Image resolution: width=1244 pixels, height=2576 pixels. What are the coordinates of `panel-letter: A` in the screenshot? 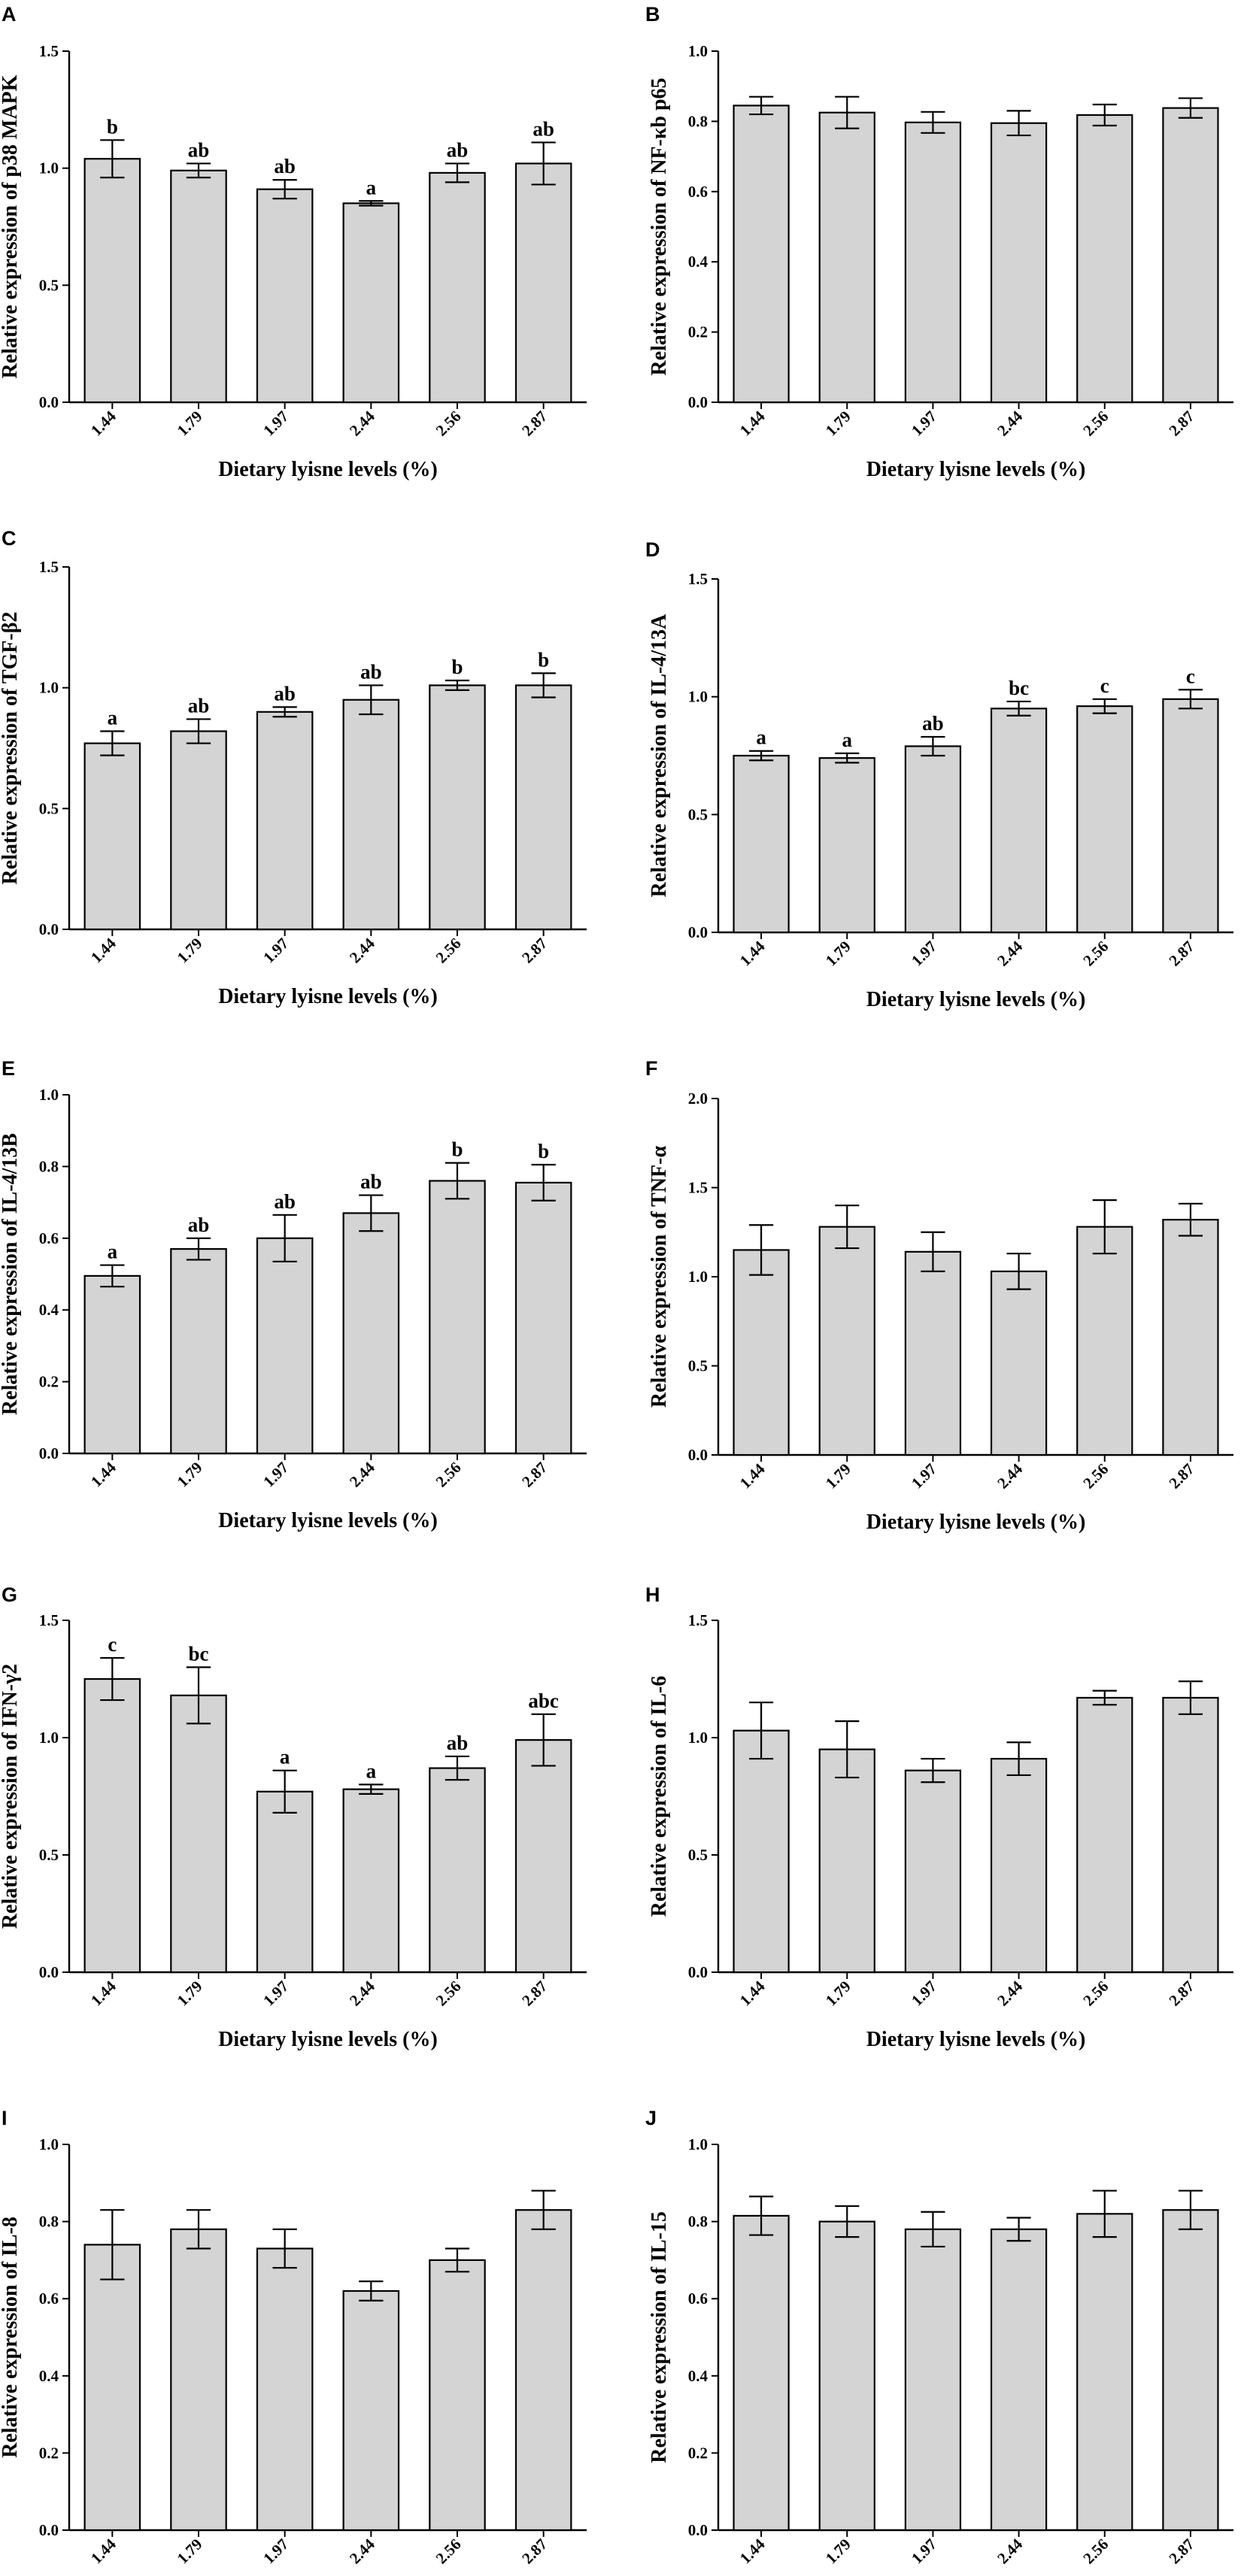 It's located at (9, 14).